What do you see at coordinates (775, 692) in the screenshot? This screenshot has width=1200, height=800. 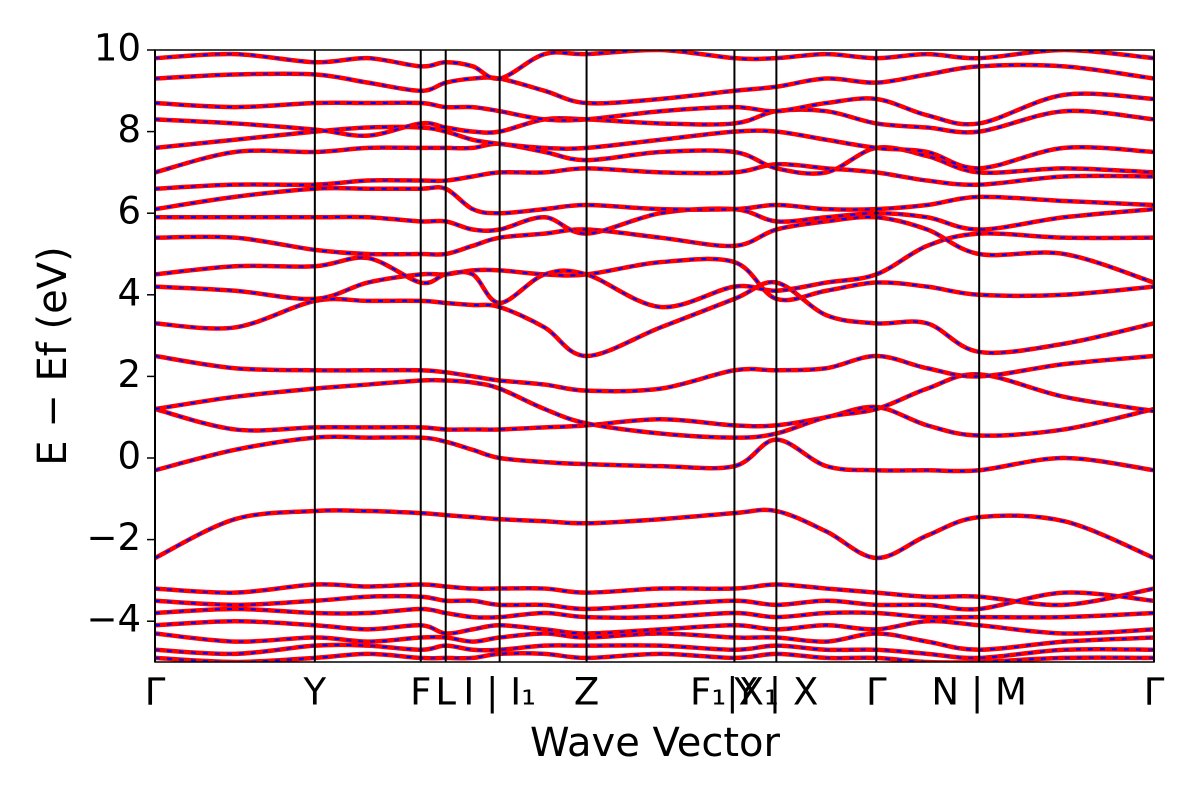 I see `x-tick-label: Y | X` at bounding box center [775, 692].